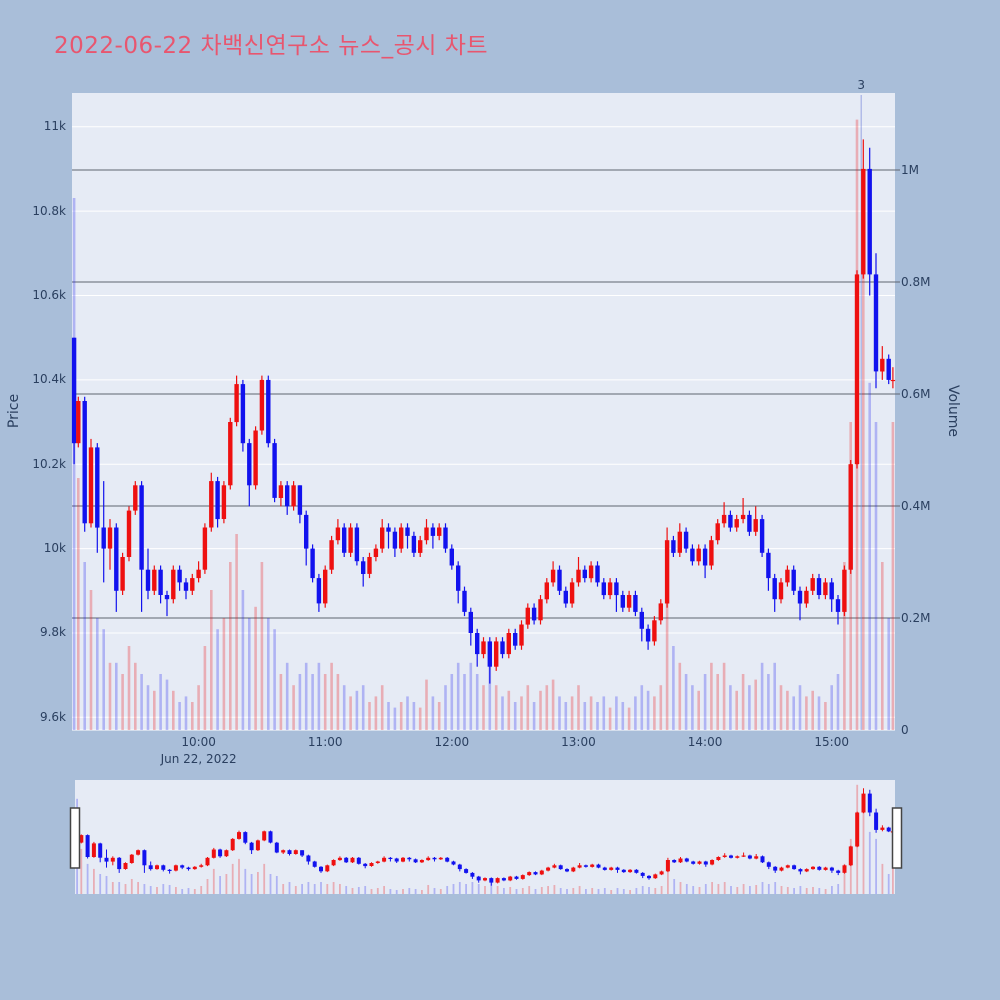 This screenshot has height=1000, width=1000. I want to click on rangeslider, so click(486, 837).